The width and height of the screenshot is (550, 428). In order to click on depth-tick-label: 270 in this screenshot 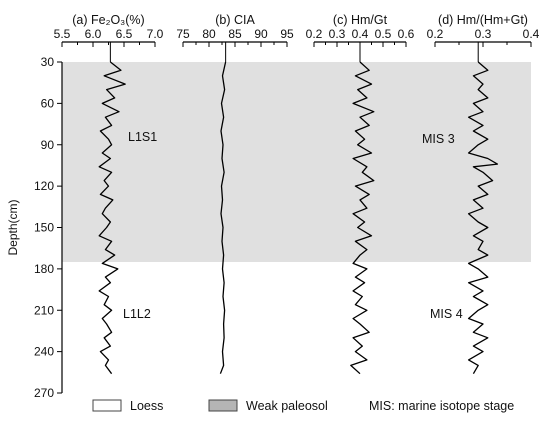, I will do `click(44, 393)`.